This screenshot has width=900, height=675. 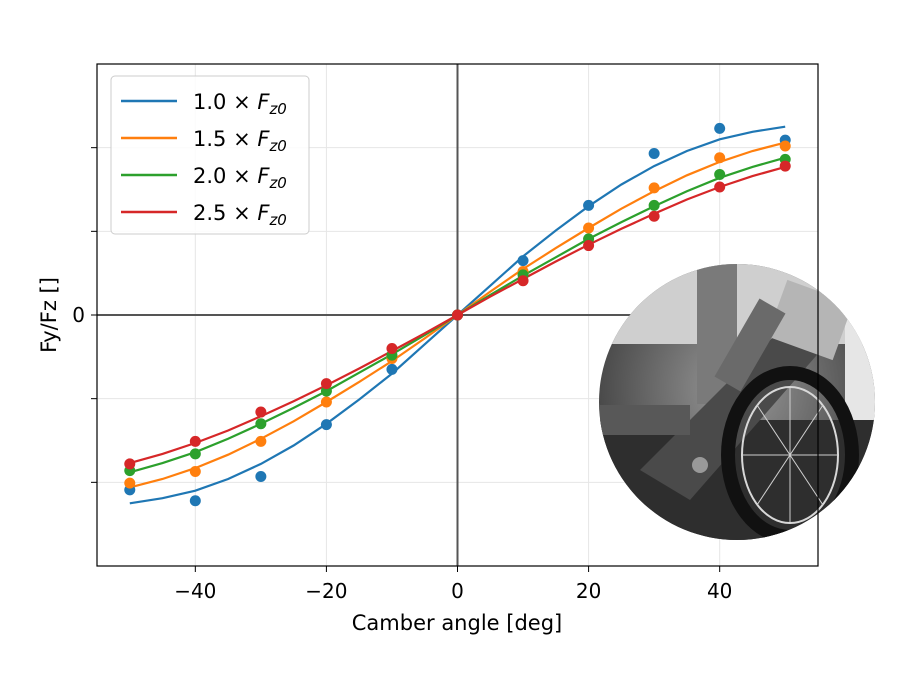 What do you see at coordinates (240, 178) in the screenshot?
I see `legend-label-3: 2.0 × Fz0` at bounding box center [240, 178].